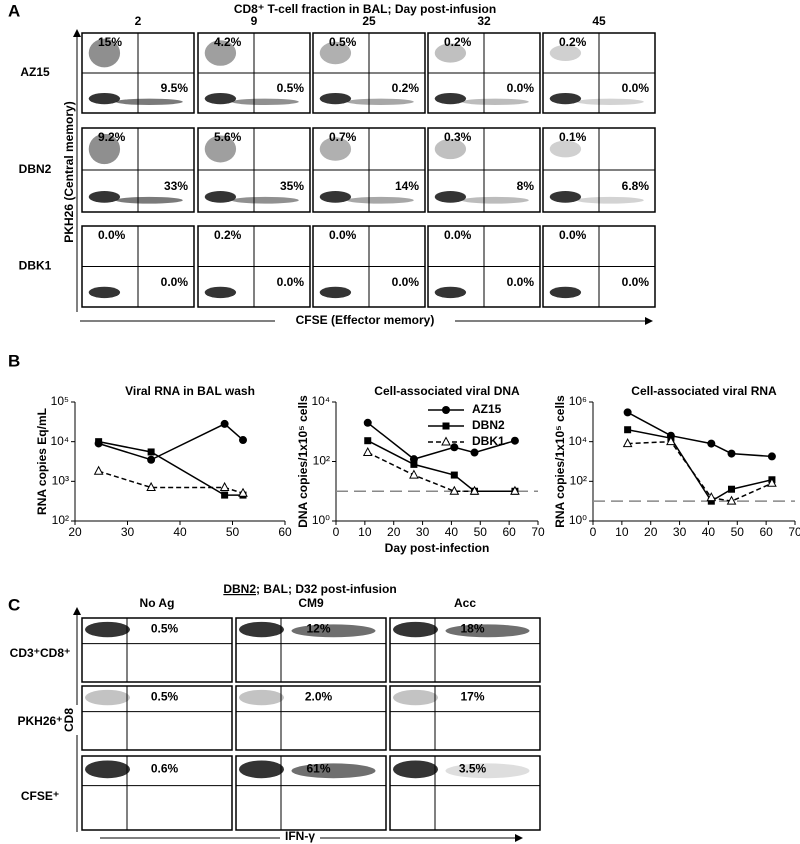 The height and width of the screenshot is (844, 800). Describe the element at coordinates (60, 401) in the screenshot. I see `y-tick-label: 10⁵` at that location.